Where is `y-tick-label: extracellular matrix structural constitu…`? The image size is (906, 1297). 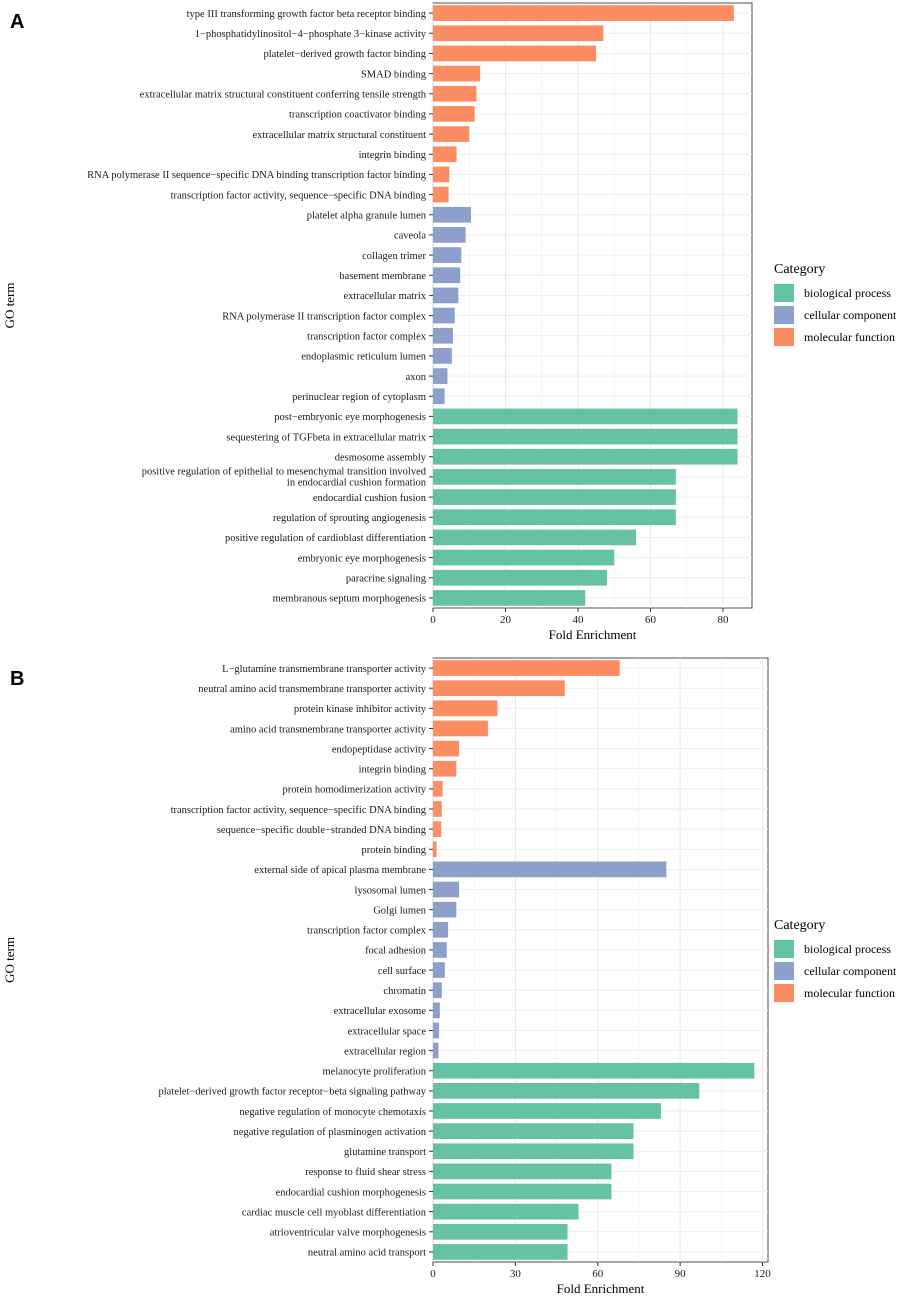
y-tick-label: extracellular matrix structural constitu… is located at coordinates (340, 135).